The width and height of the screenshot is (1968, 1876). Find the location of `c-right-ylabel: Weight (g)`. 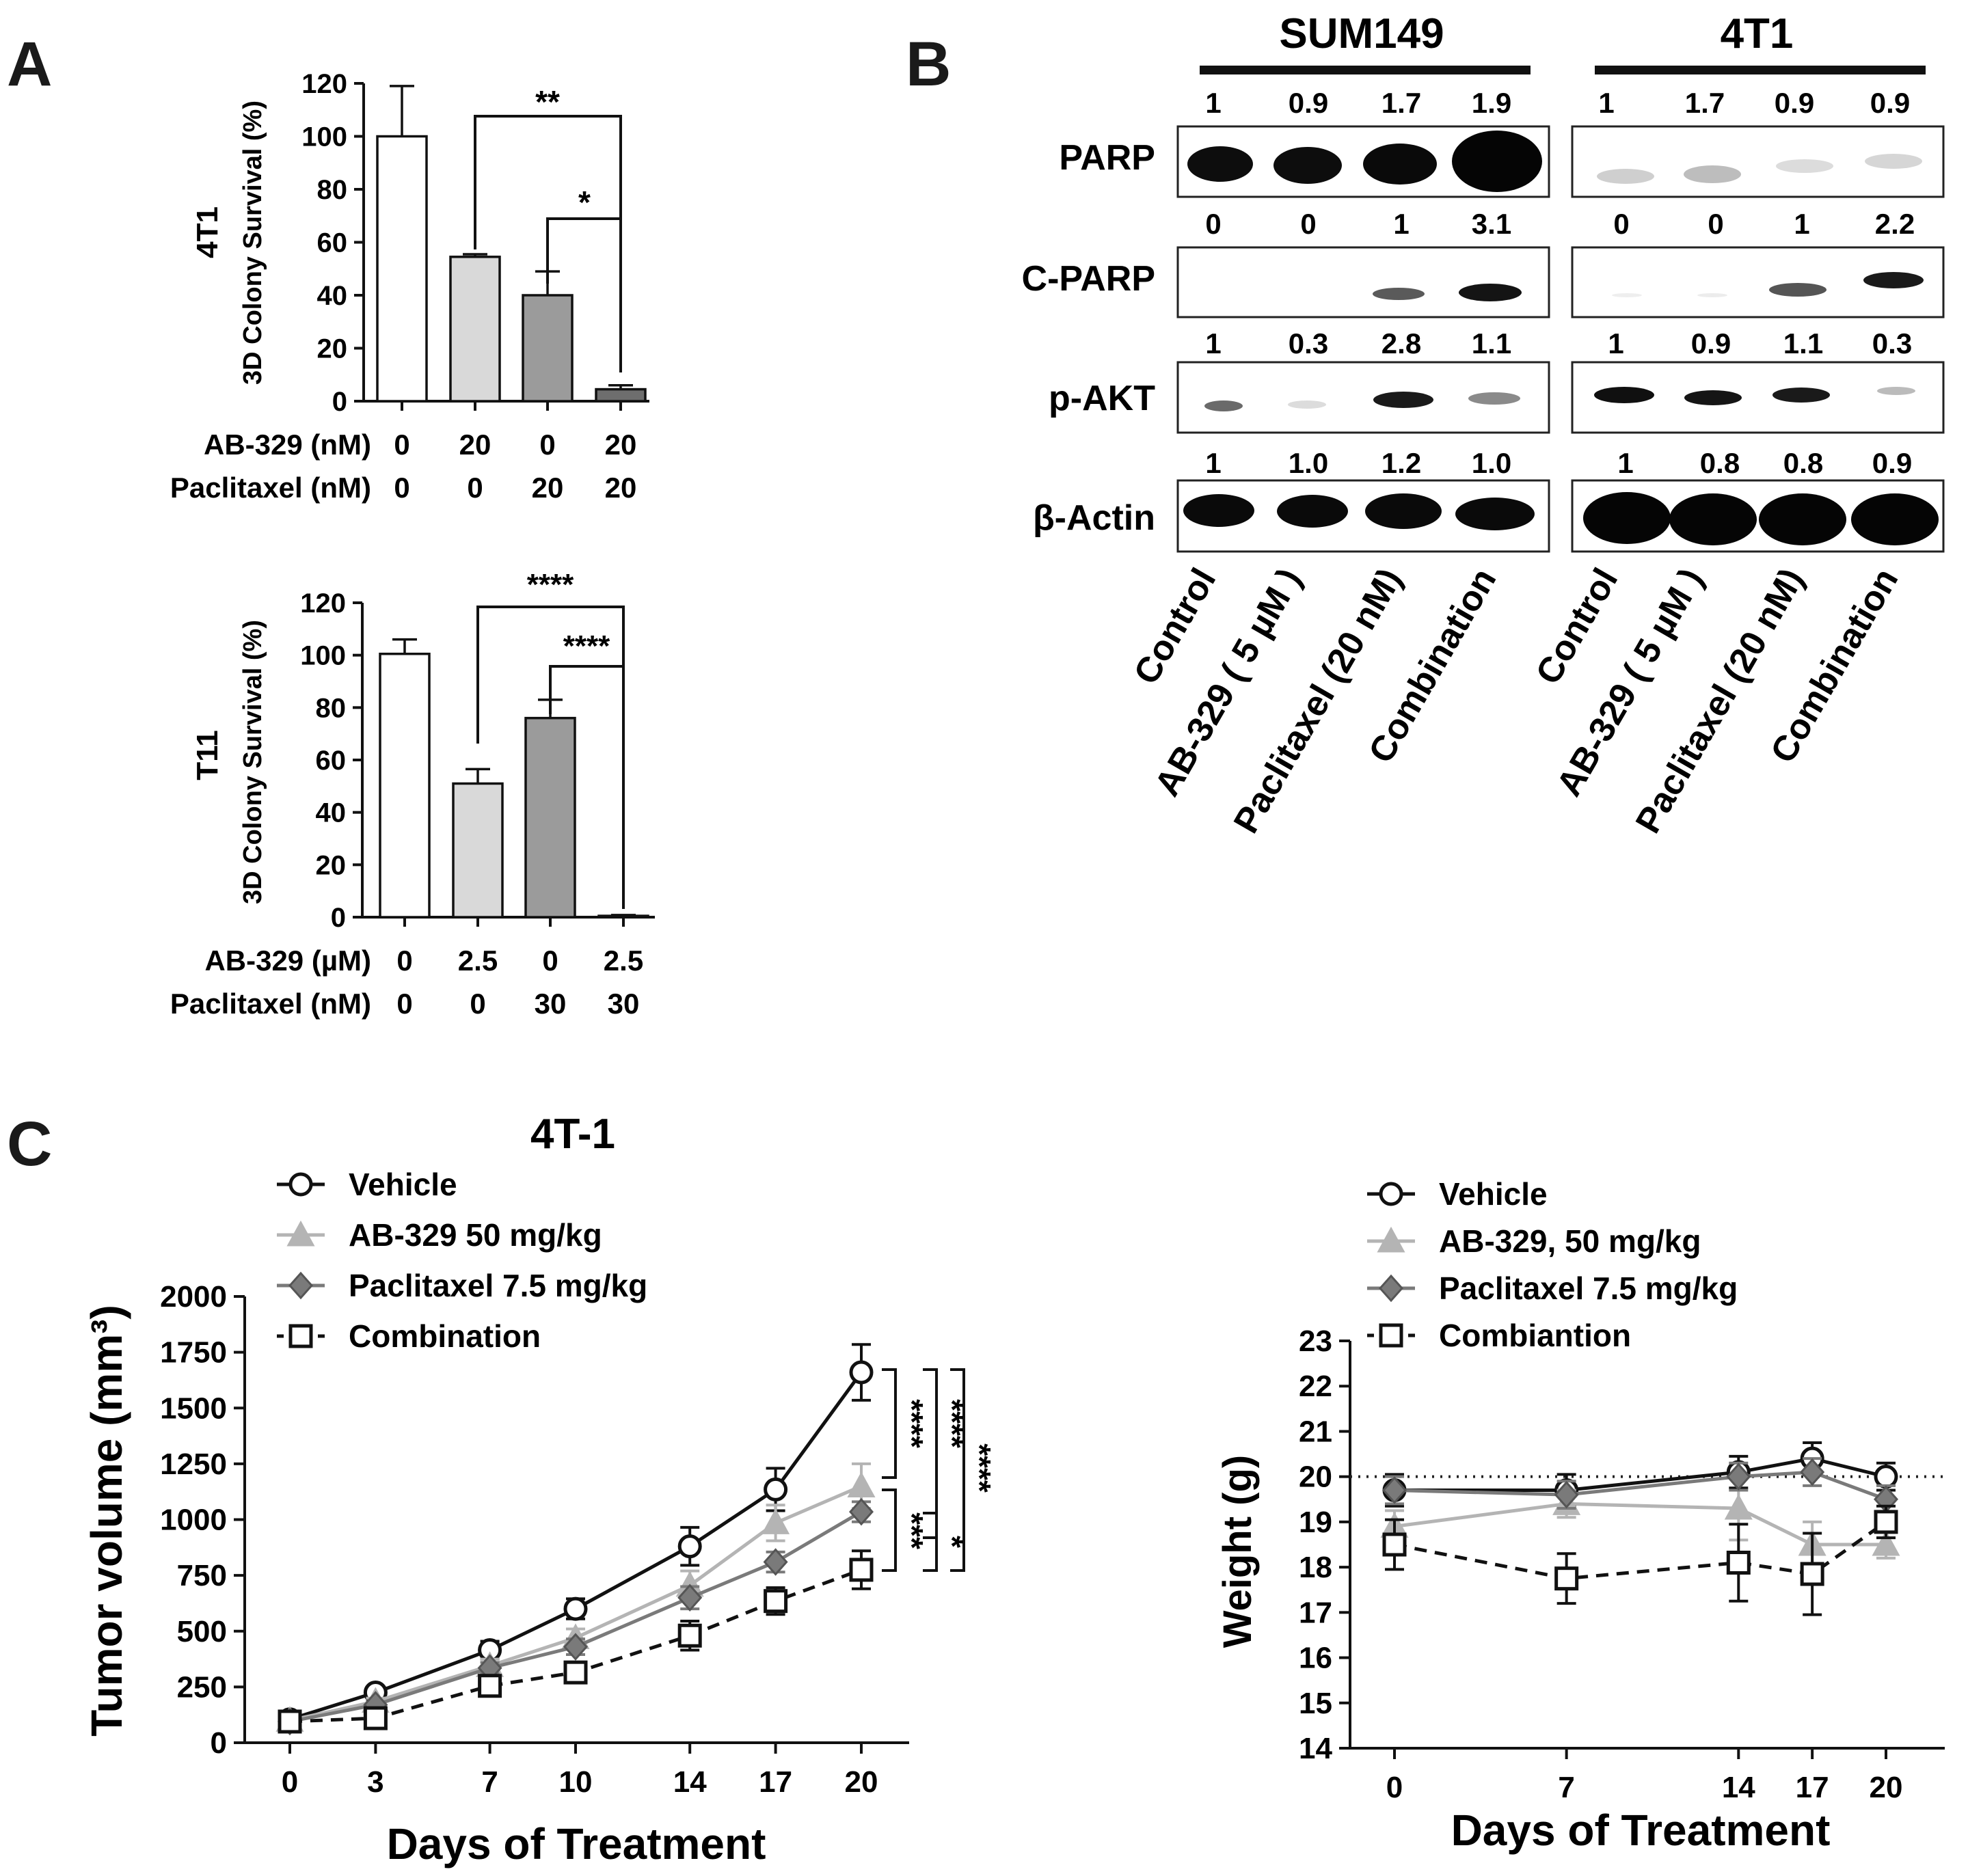

c-right-ylabel: Weight (g) is located at coordinates (1237, 1551).